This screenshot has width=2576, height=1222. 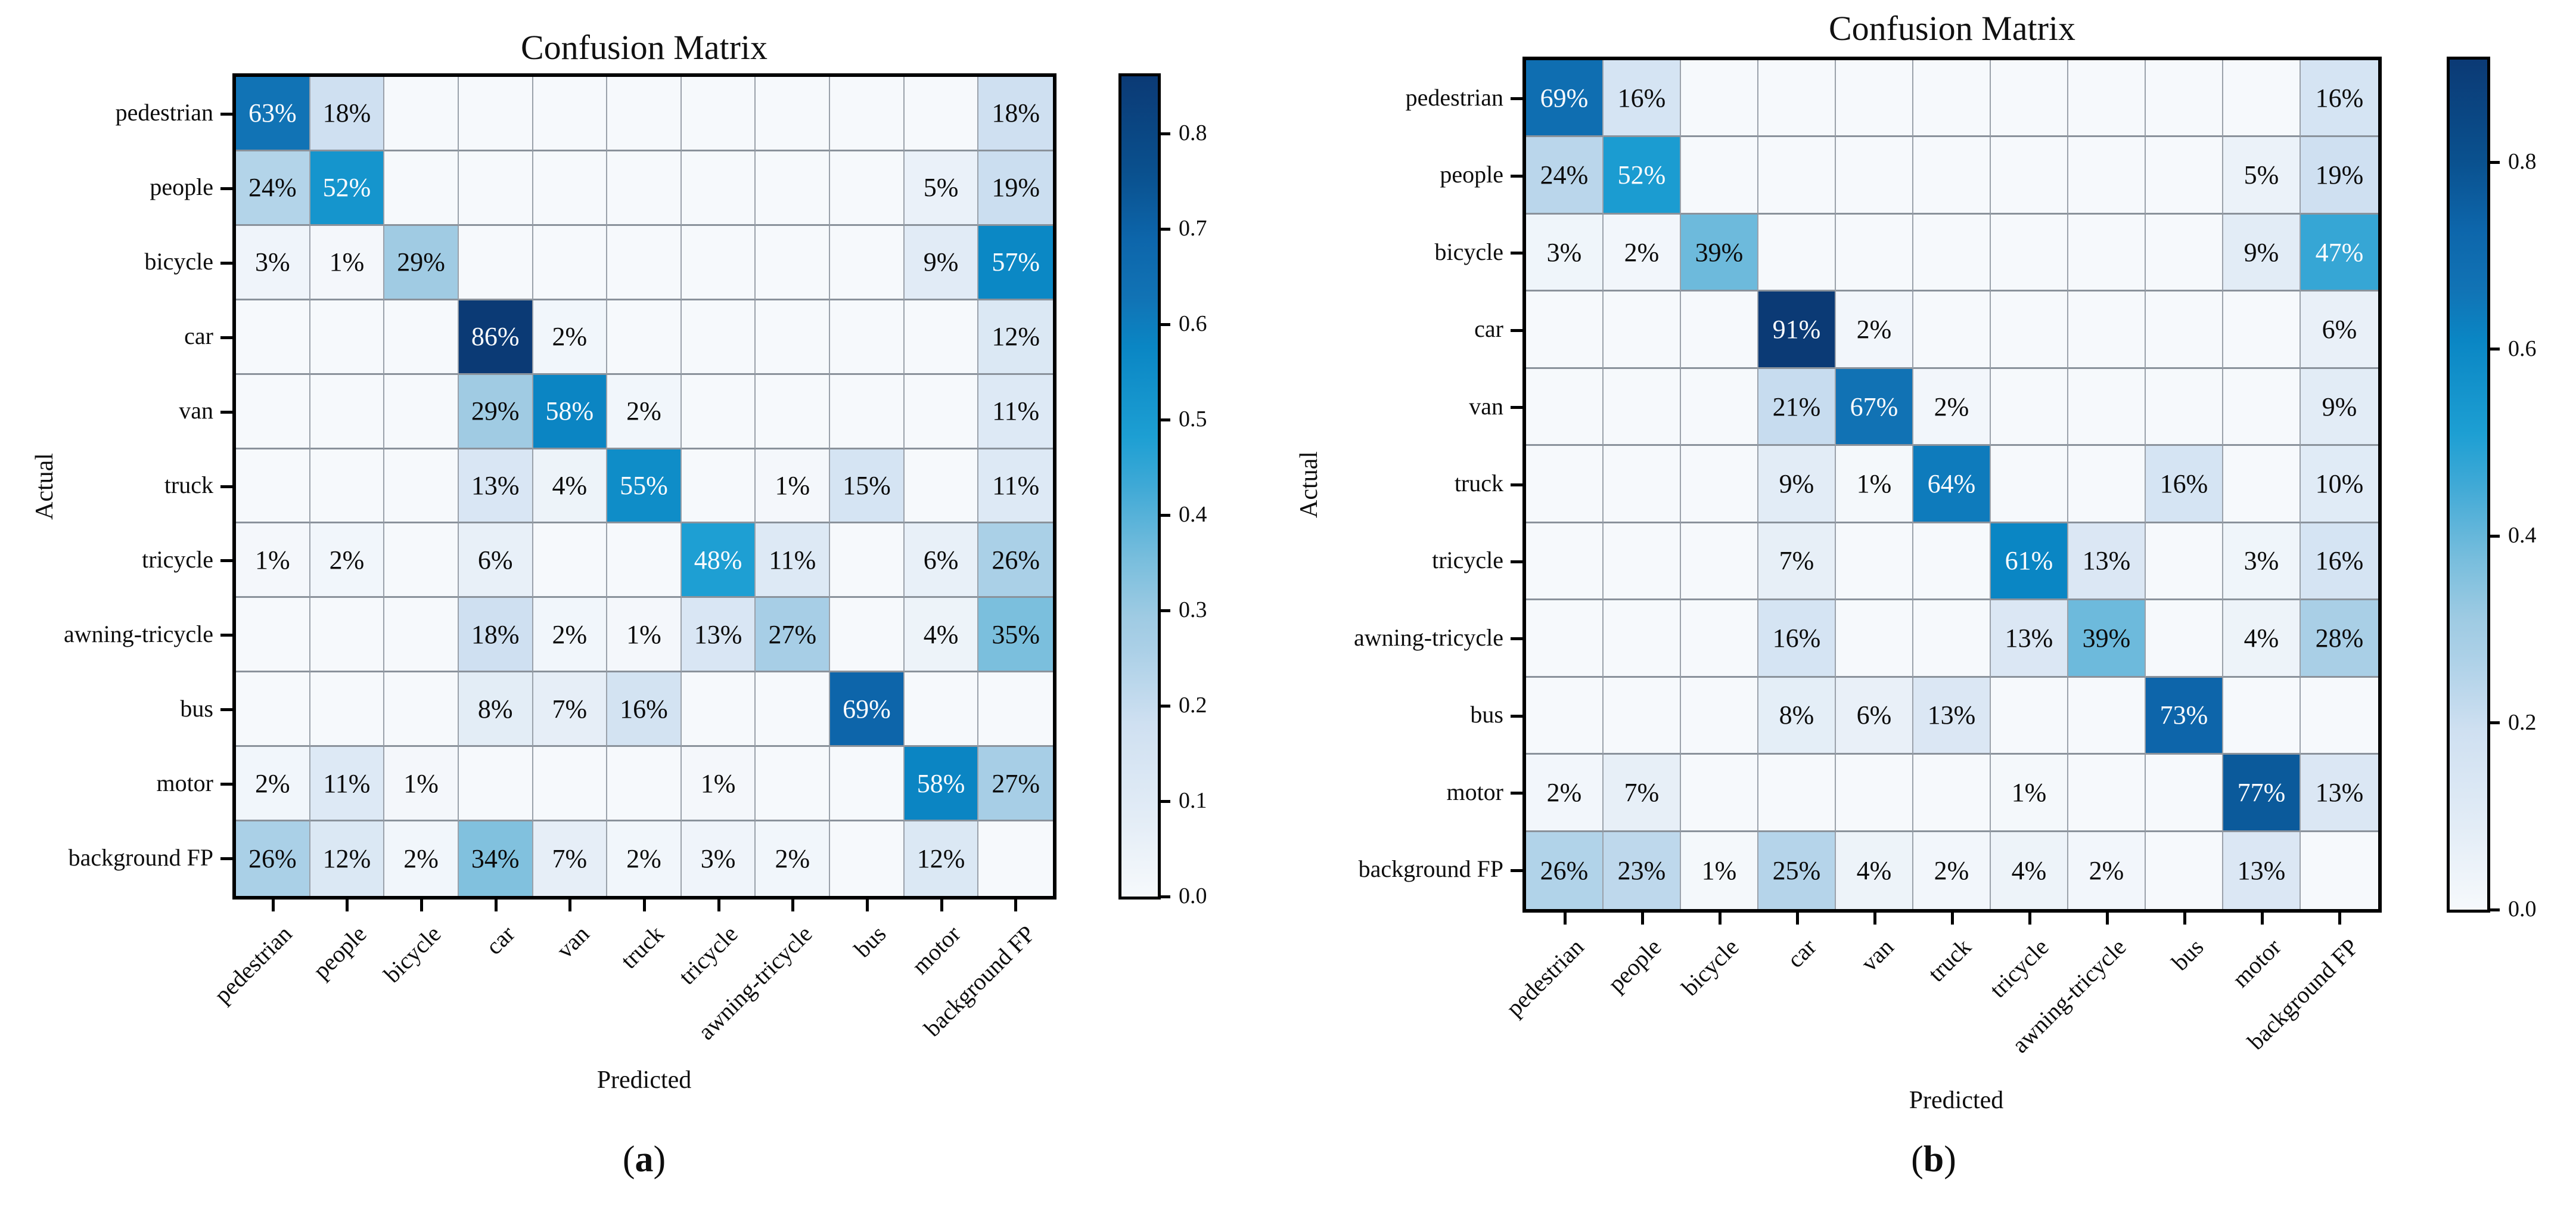 What do you see at coordinates (1139, 486) in the screenshot?
I see `colorbar` at bounding box center [1139, 486].